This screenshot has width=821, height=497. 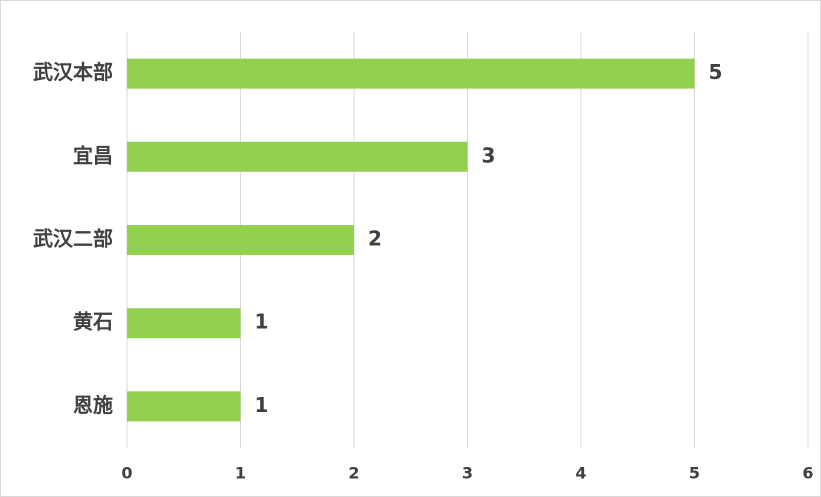 I want to click on x-tick-label: 0, so click(x=126, y=473).